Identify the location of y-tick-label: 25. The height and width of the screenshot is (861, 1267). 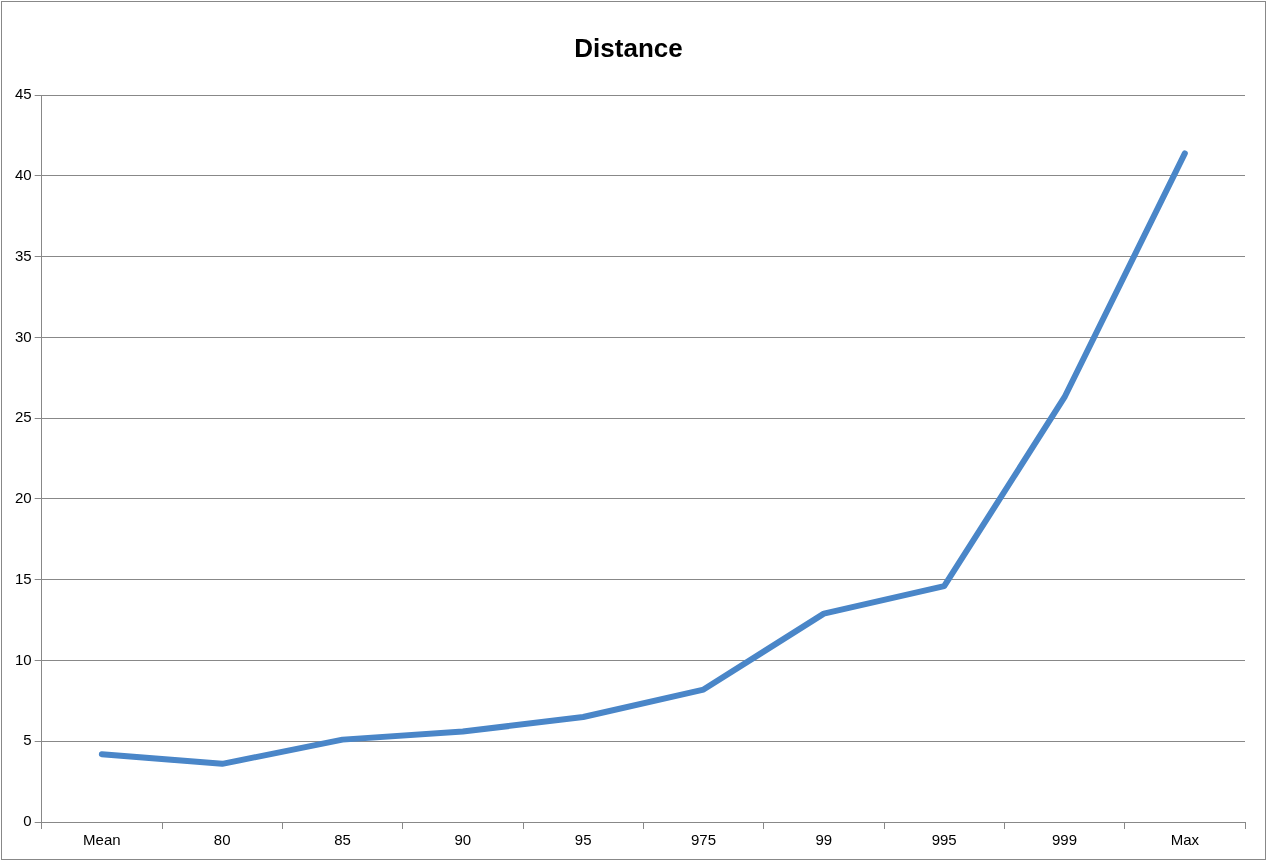
(23, 417).